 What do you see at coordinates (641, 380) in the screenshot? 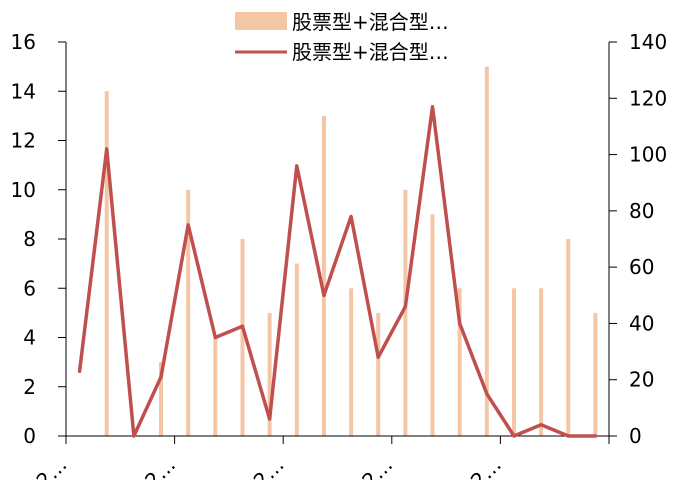
I see `right-tick-label-20: 20` at bounding box center [641, 380].